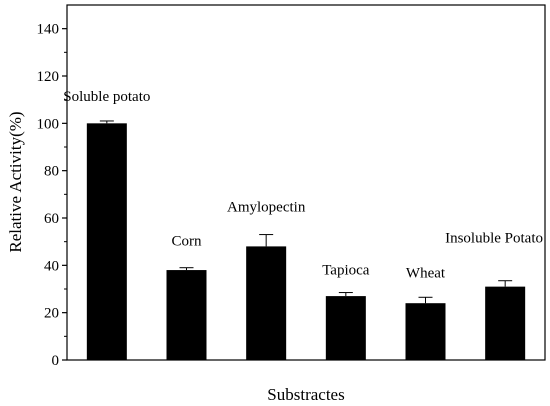 The height and width of the screenshot is (406, 550). What do you see at coordinates (106, 97) in the screenshot?
I see `bar-label: Soluble potato` at bounding box center [106, 97].